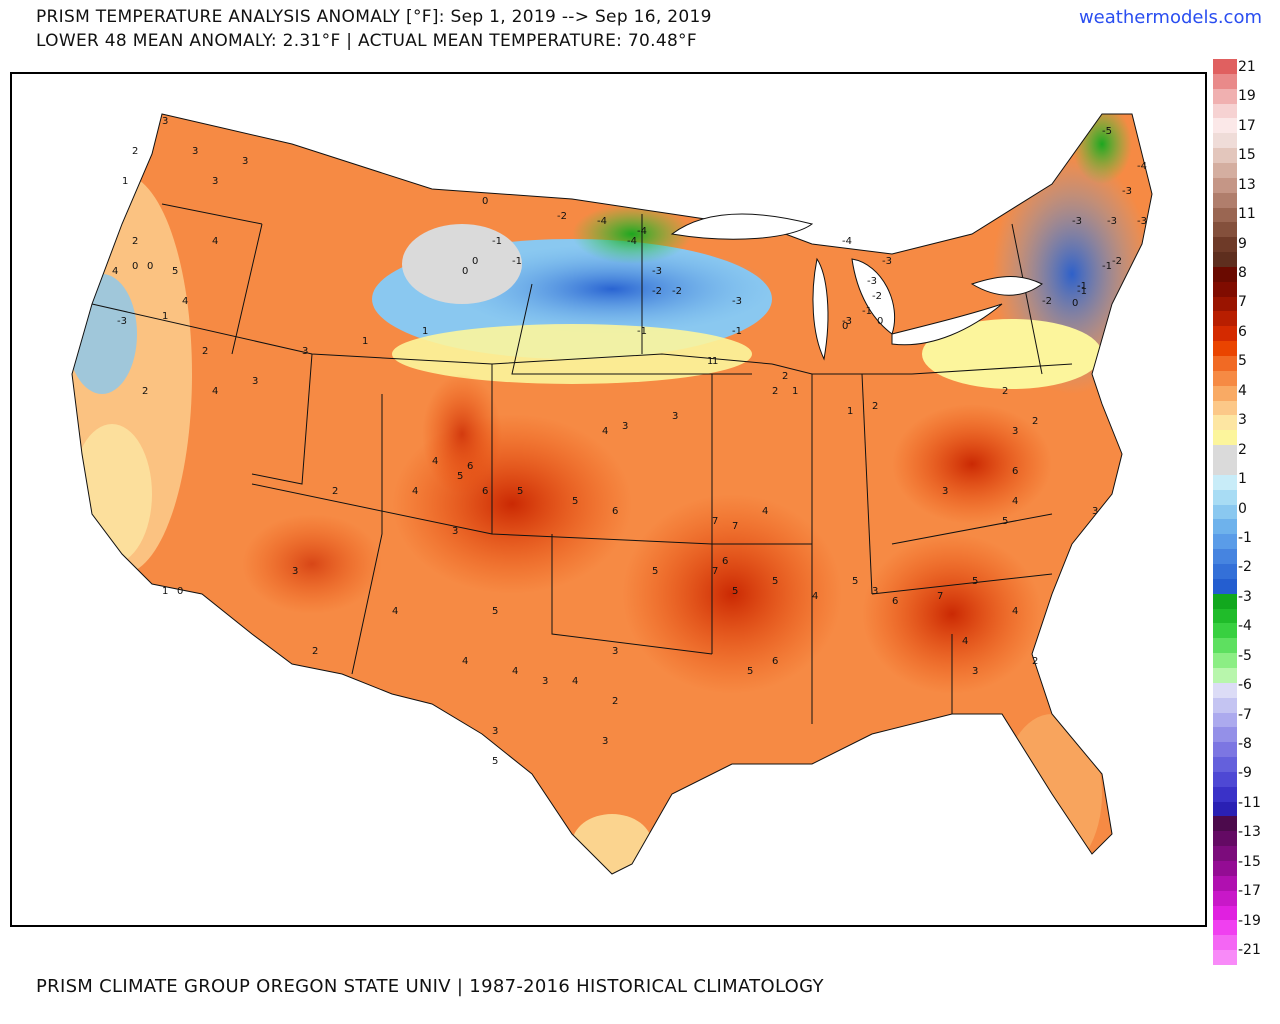 Image resolution: width=1280 pixels, height=1024 pixels. Describe the element at coordinates (1242, 331) in the screenshot. I see `legend-tick-label: 6` at that location.